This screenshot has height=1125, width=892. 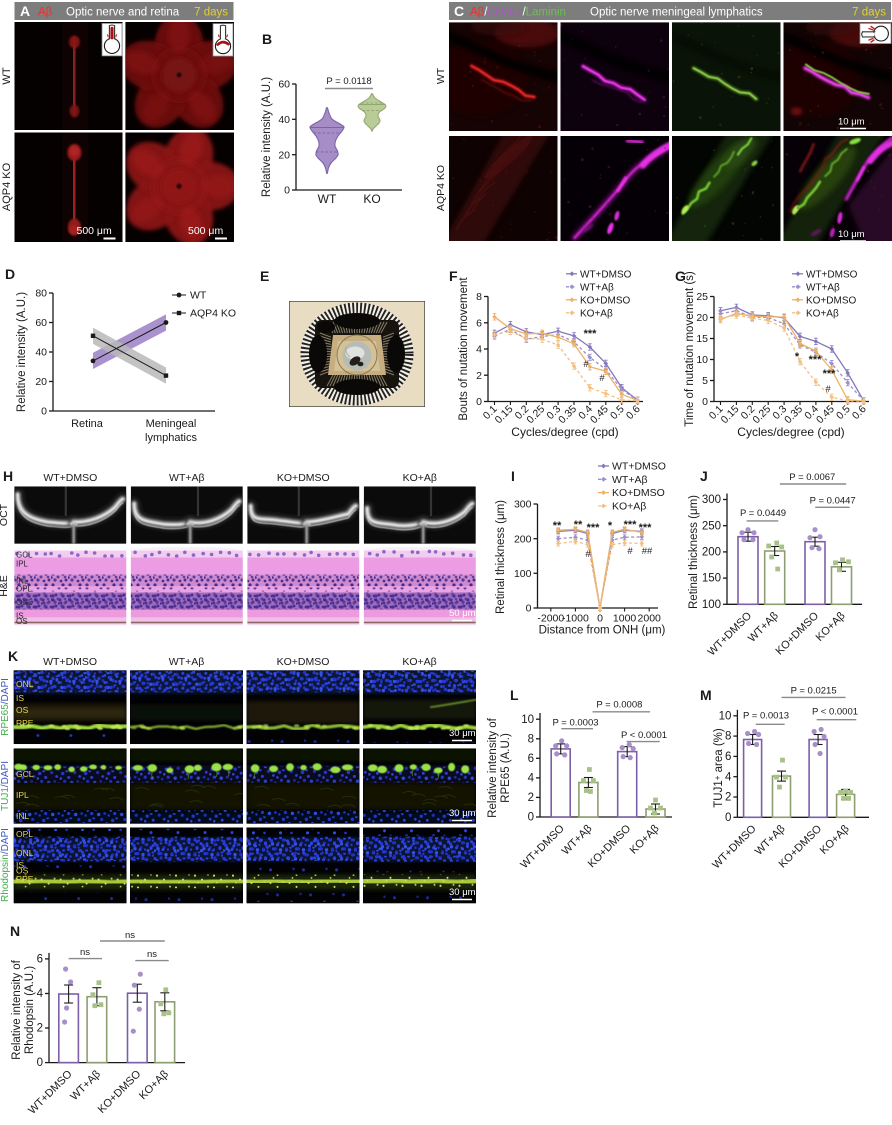 I want to click on svg-text: KO, so click(x=371, y=199).